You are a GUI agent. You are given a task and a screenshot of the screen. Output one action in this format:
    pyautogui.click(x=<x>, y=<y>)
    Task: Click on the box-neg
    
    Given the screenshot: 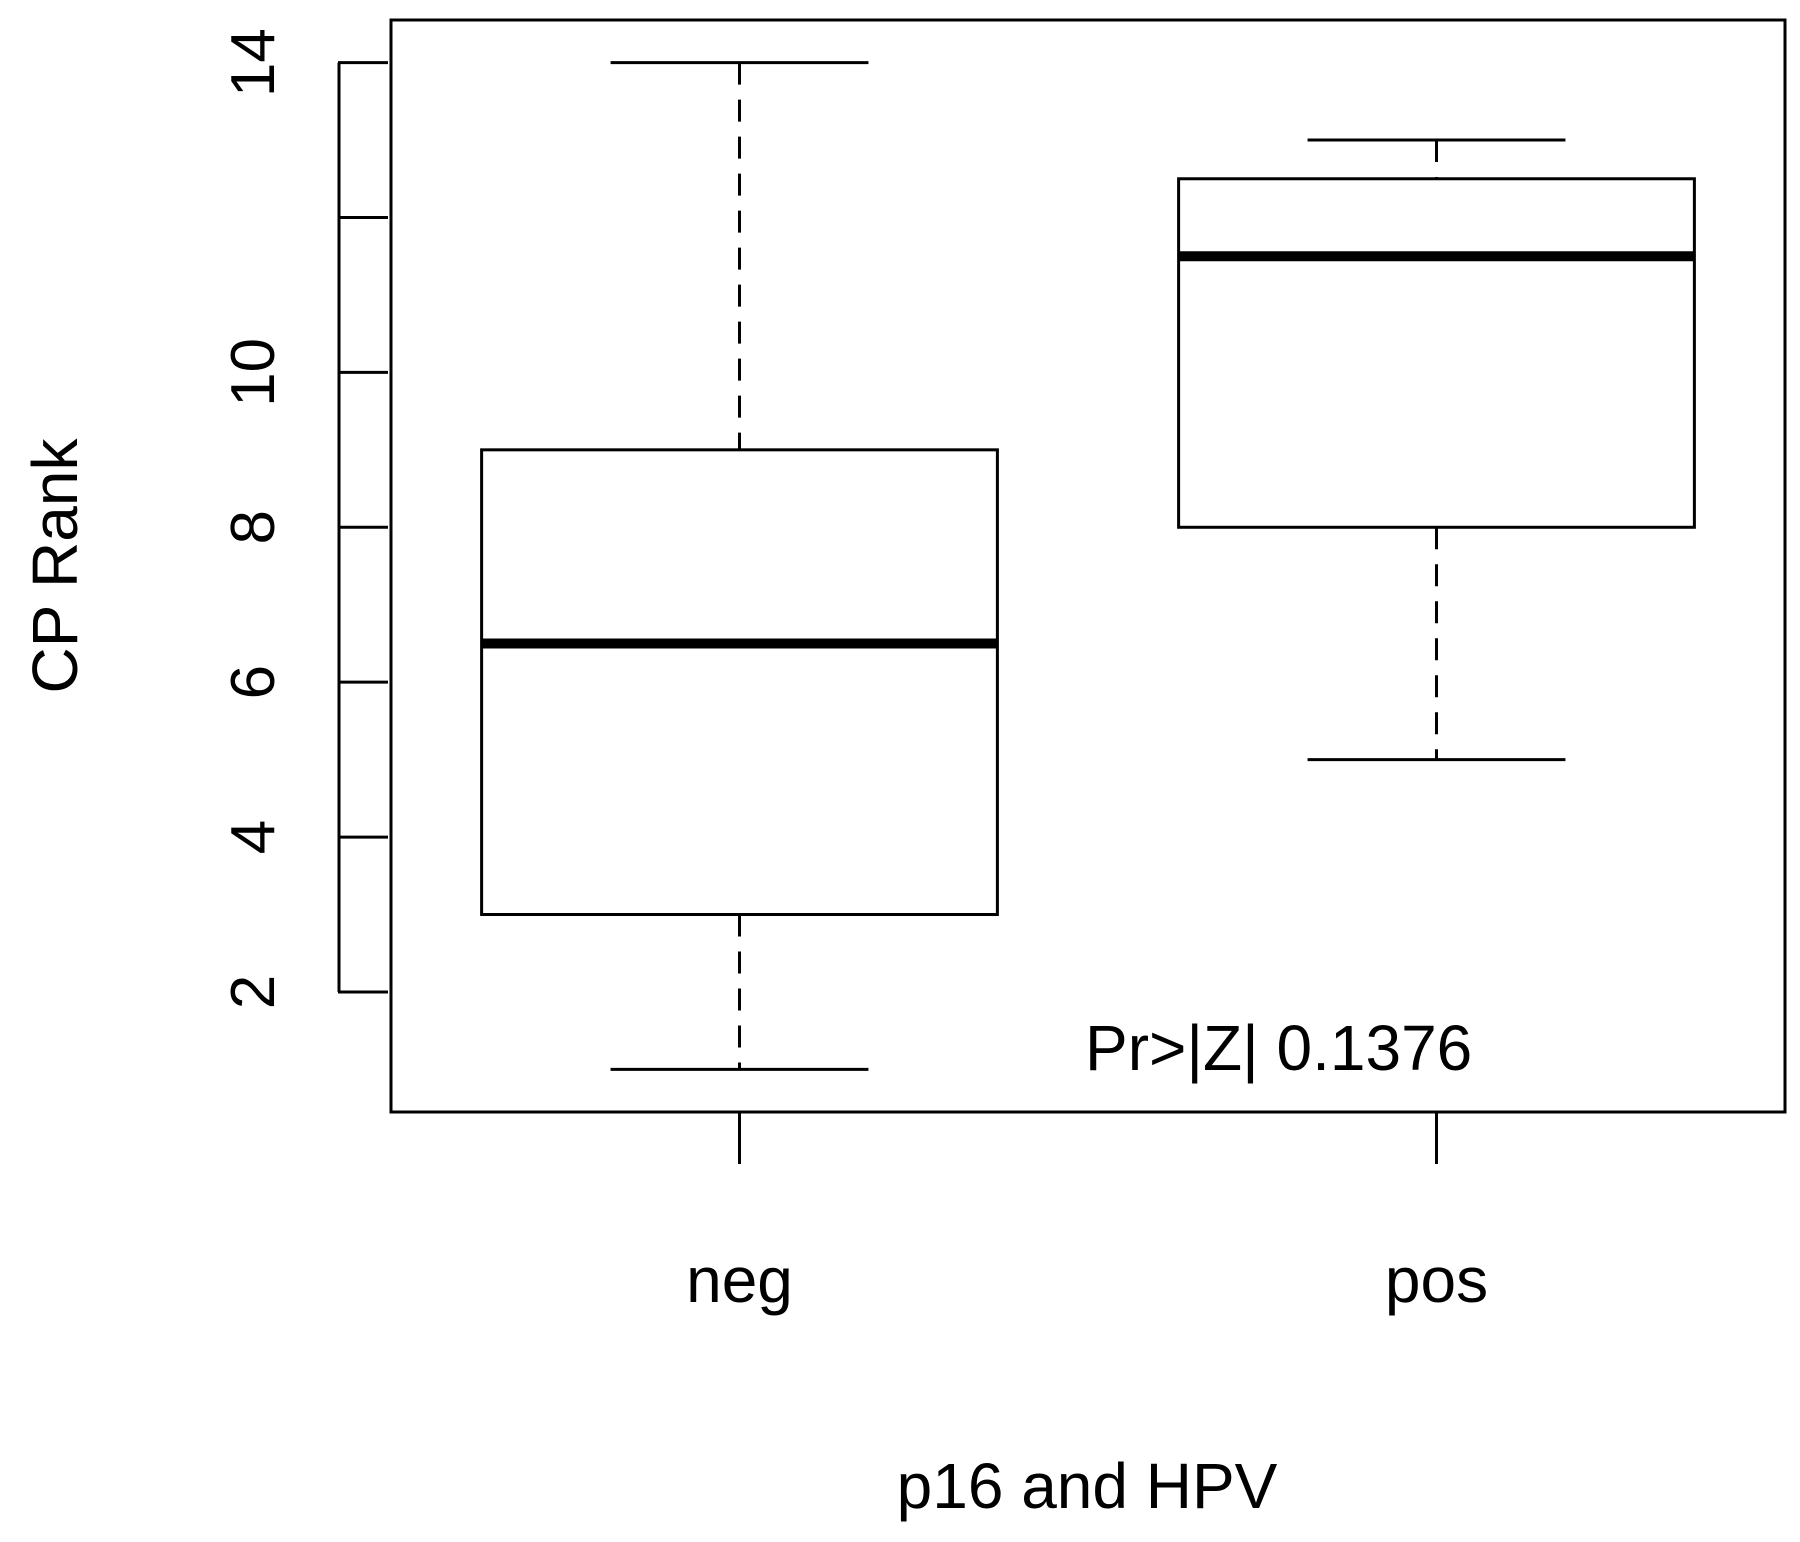 What is the action you would take?
    pyautogui.click(x=739, y=682)
    